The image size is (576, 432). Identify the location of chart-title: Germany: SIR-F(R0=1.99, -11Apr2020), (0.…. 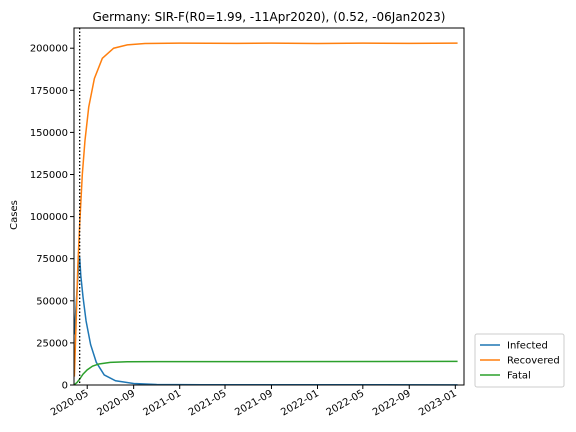
(269, 17).